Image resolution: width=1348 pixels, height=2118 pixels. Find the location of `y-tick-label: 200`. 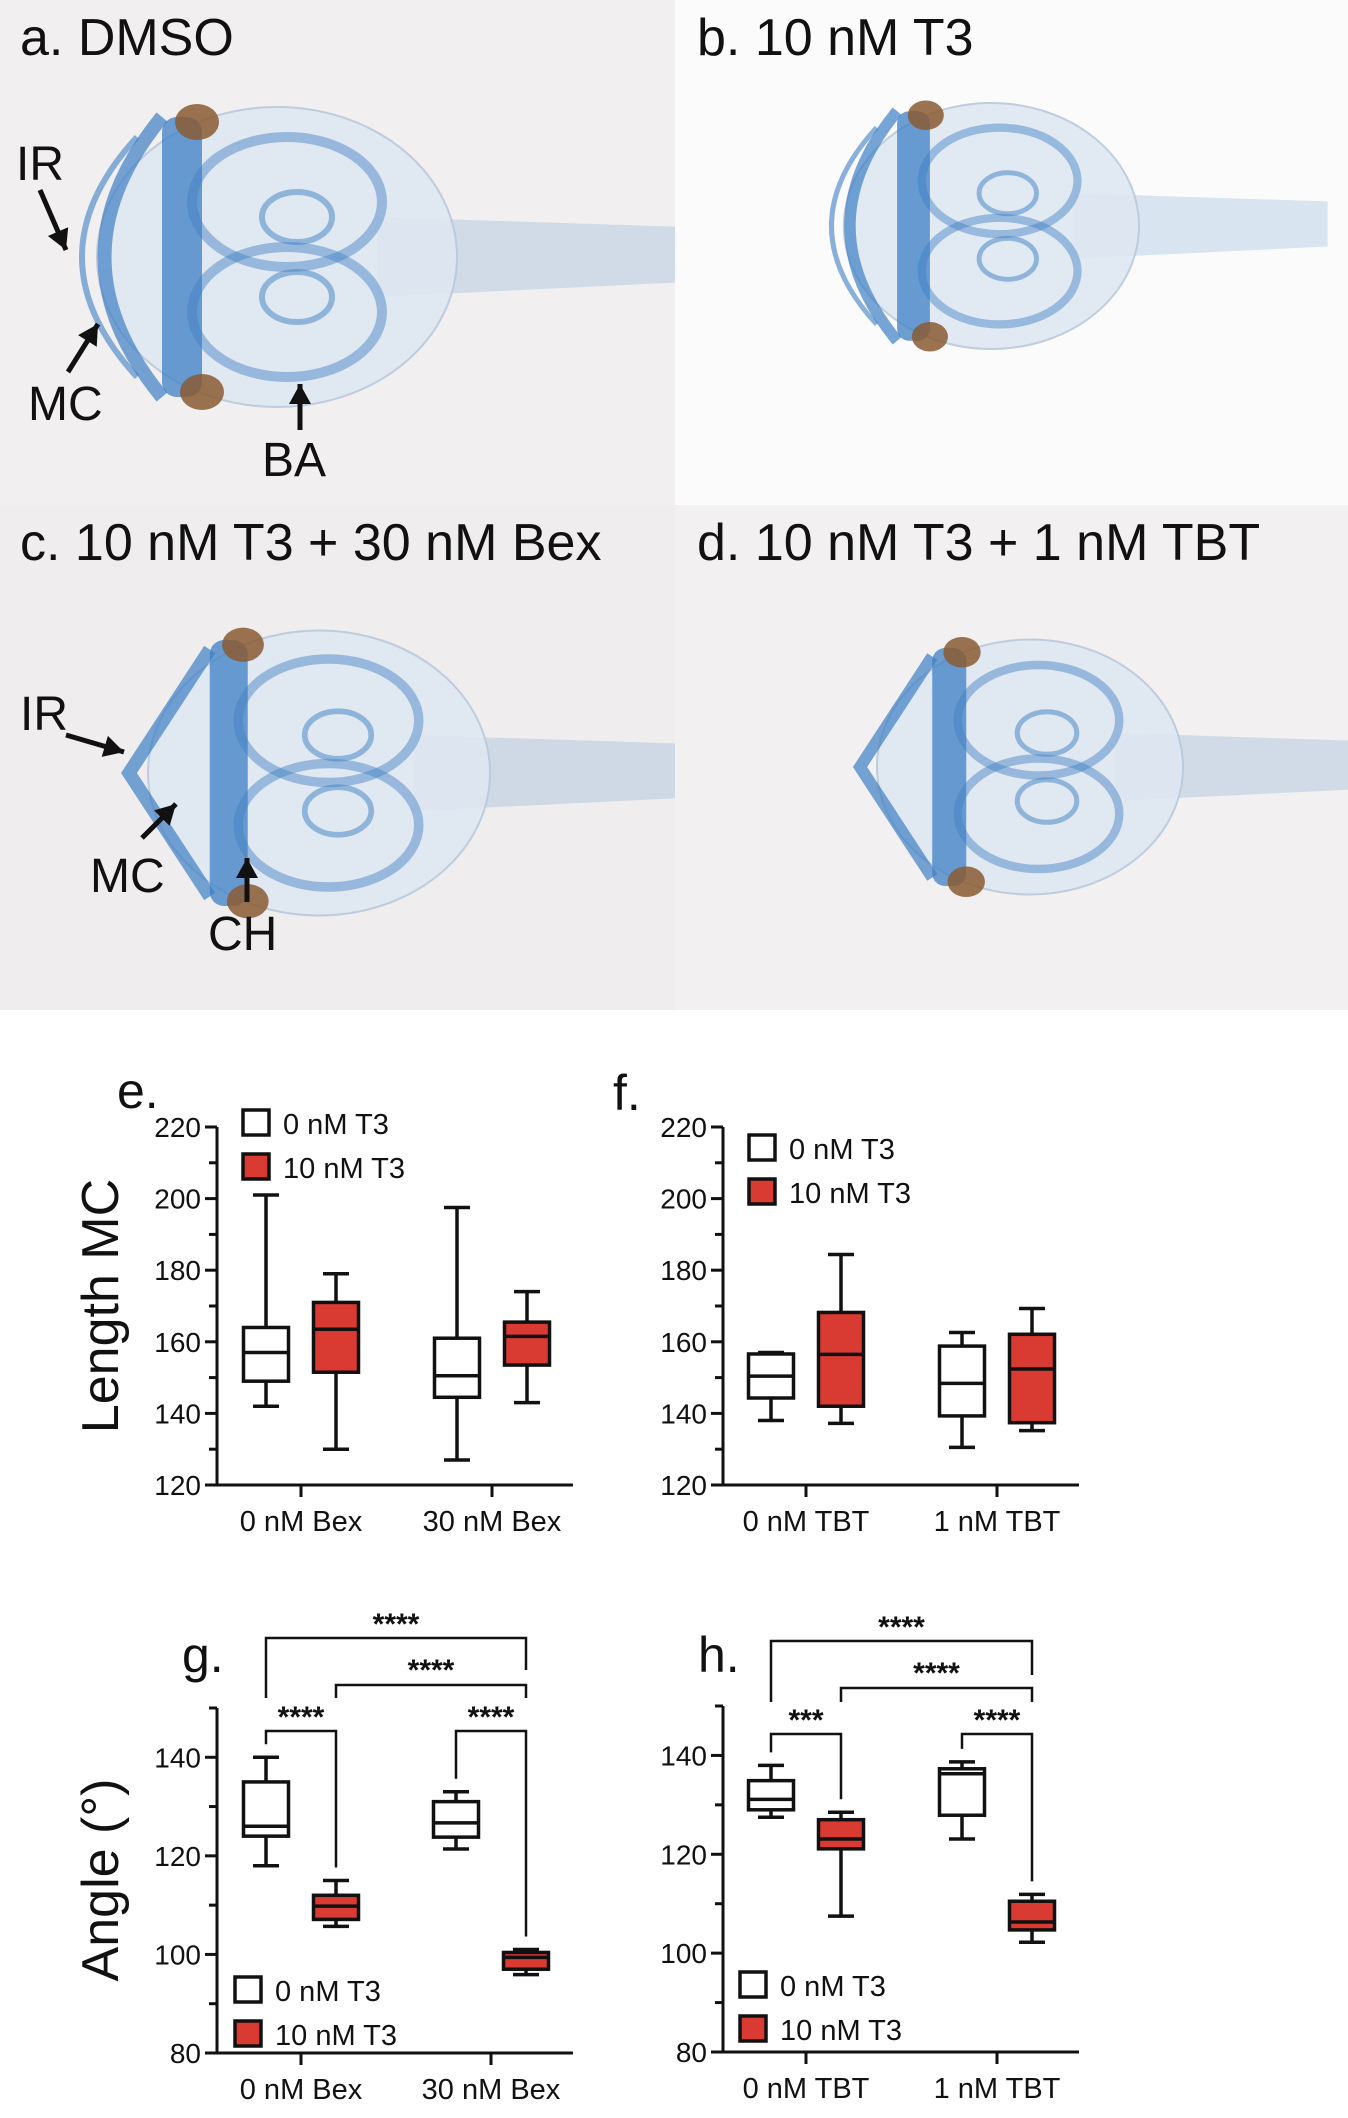

y-tick-label: 200 is located at coordinates (177, 1199).